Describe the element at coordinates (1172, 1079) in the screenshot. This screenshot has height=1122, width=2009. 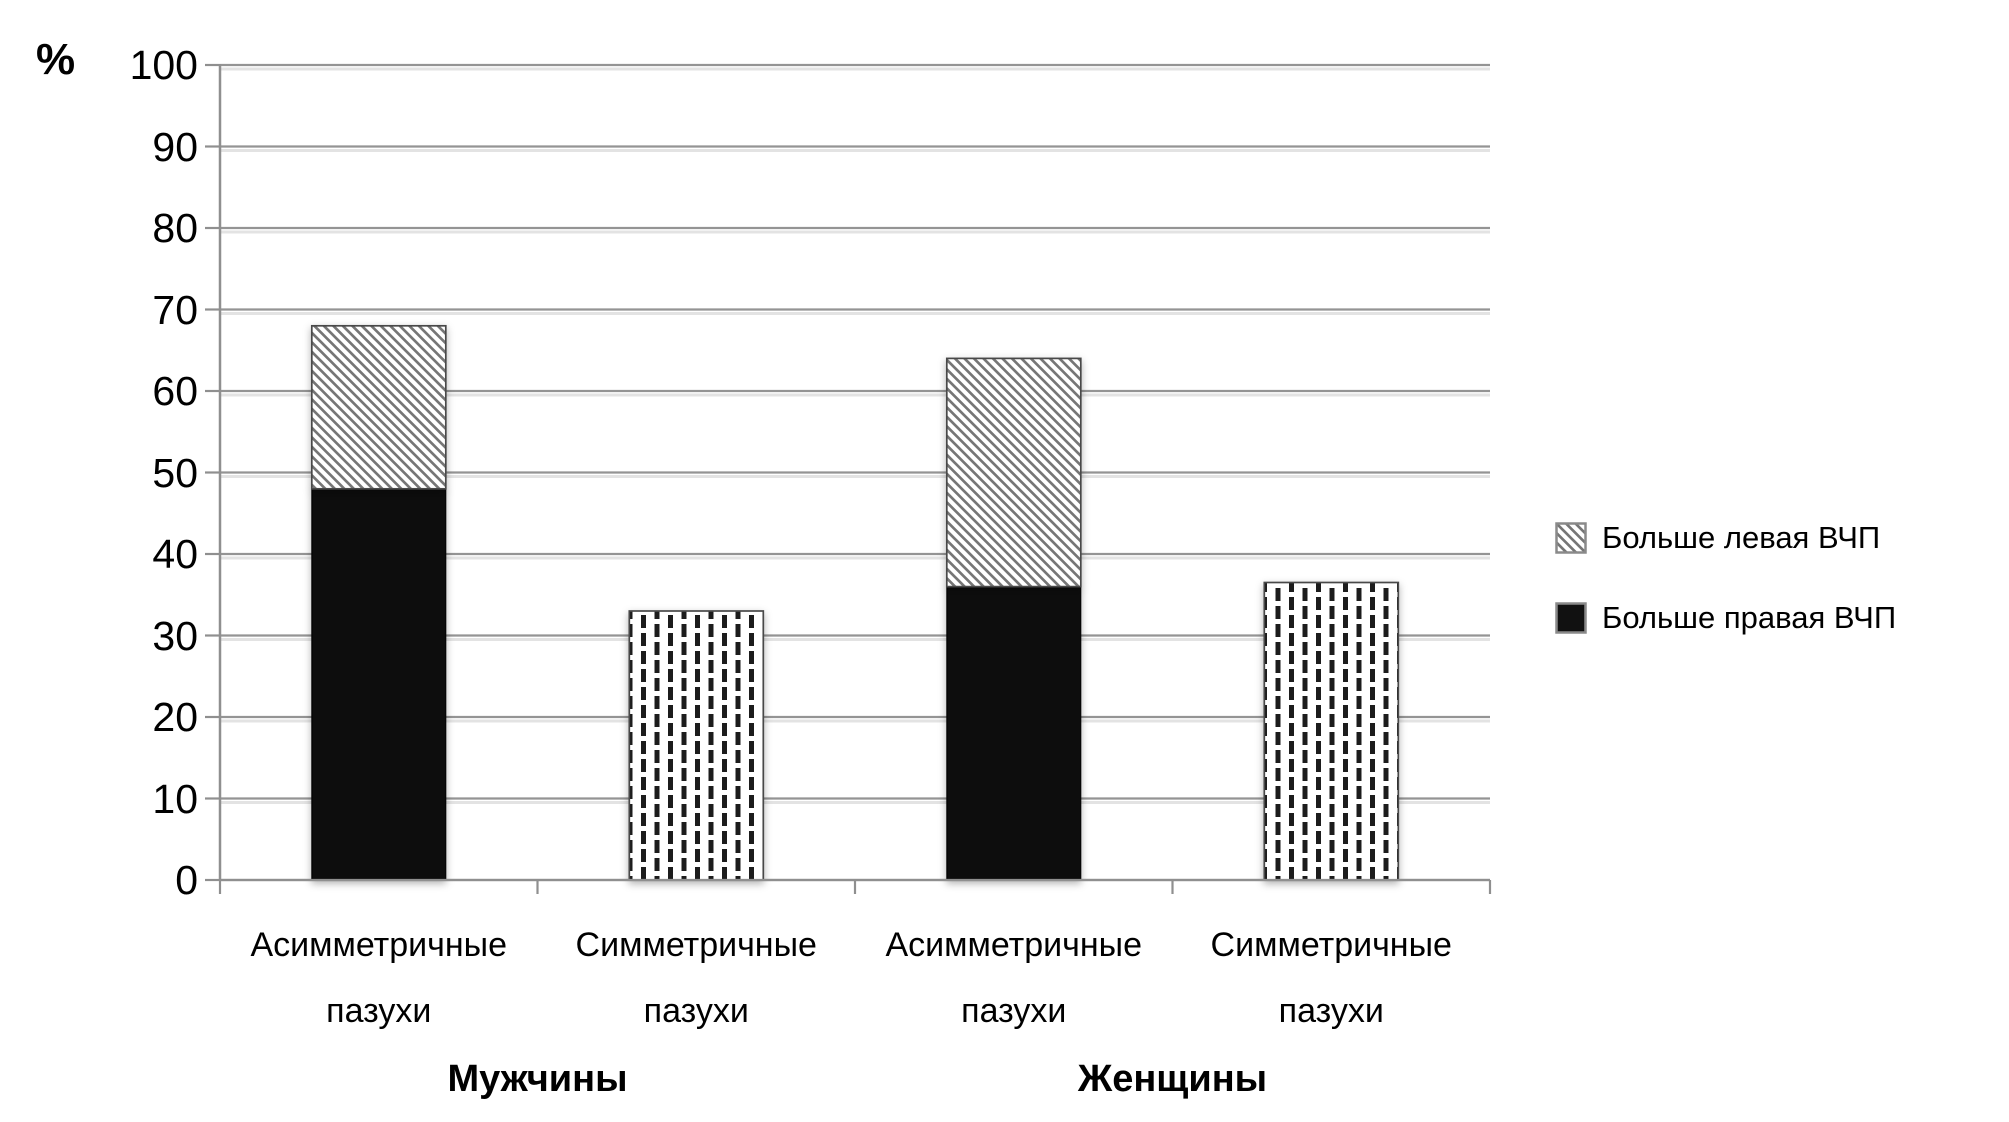
I see `x-group-label: Женщины` at that location.